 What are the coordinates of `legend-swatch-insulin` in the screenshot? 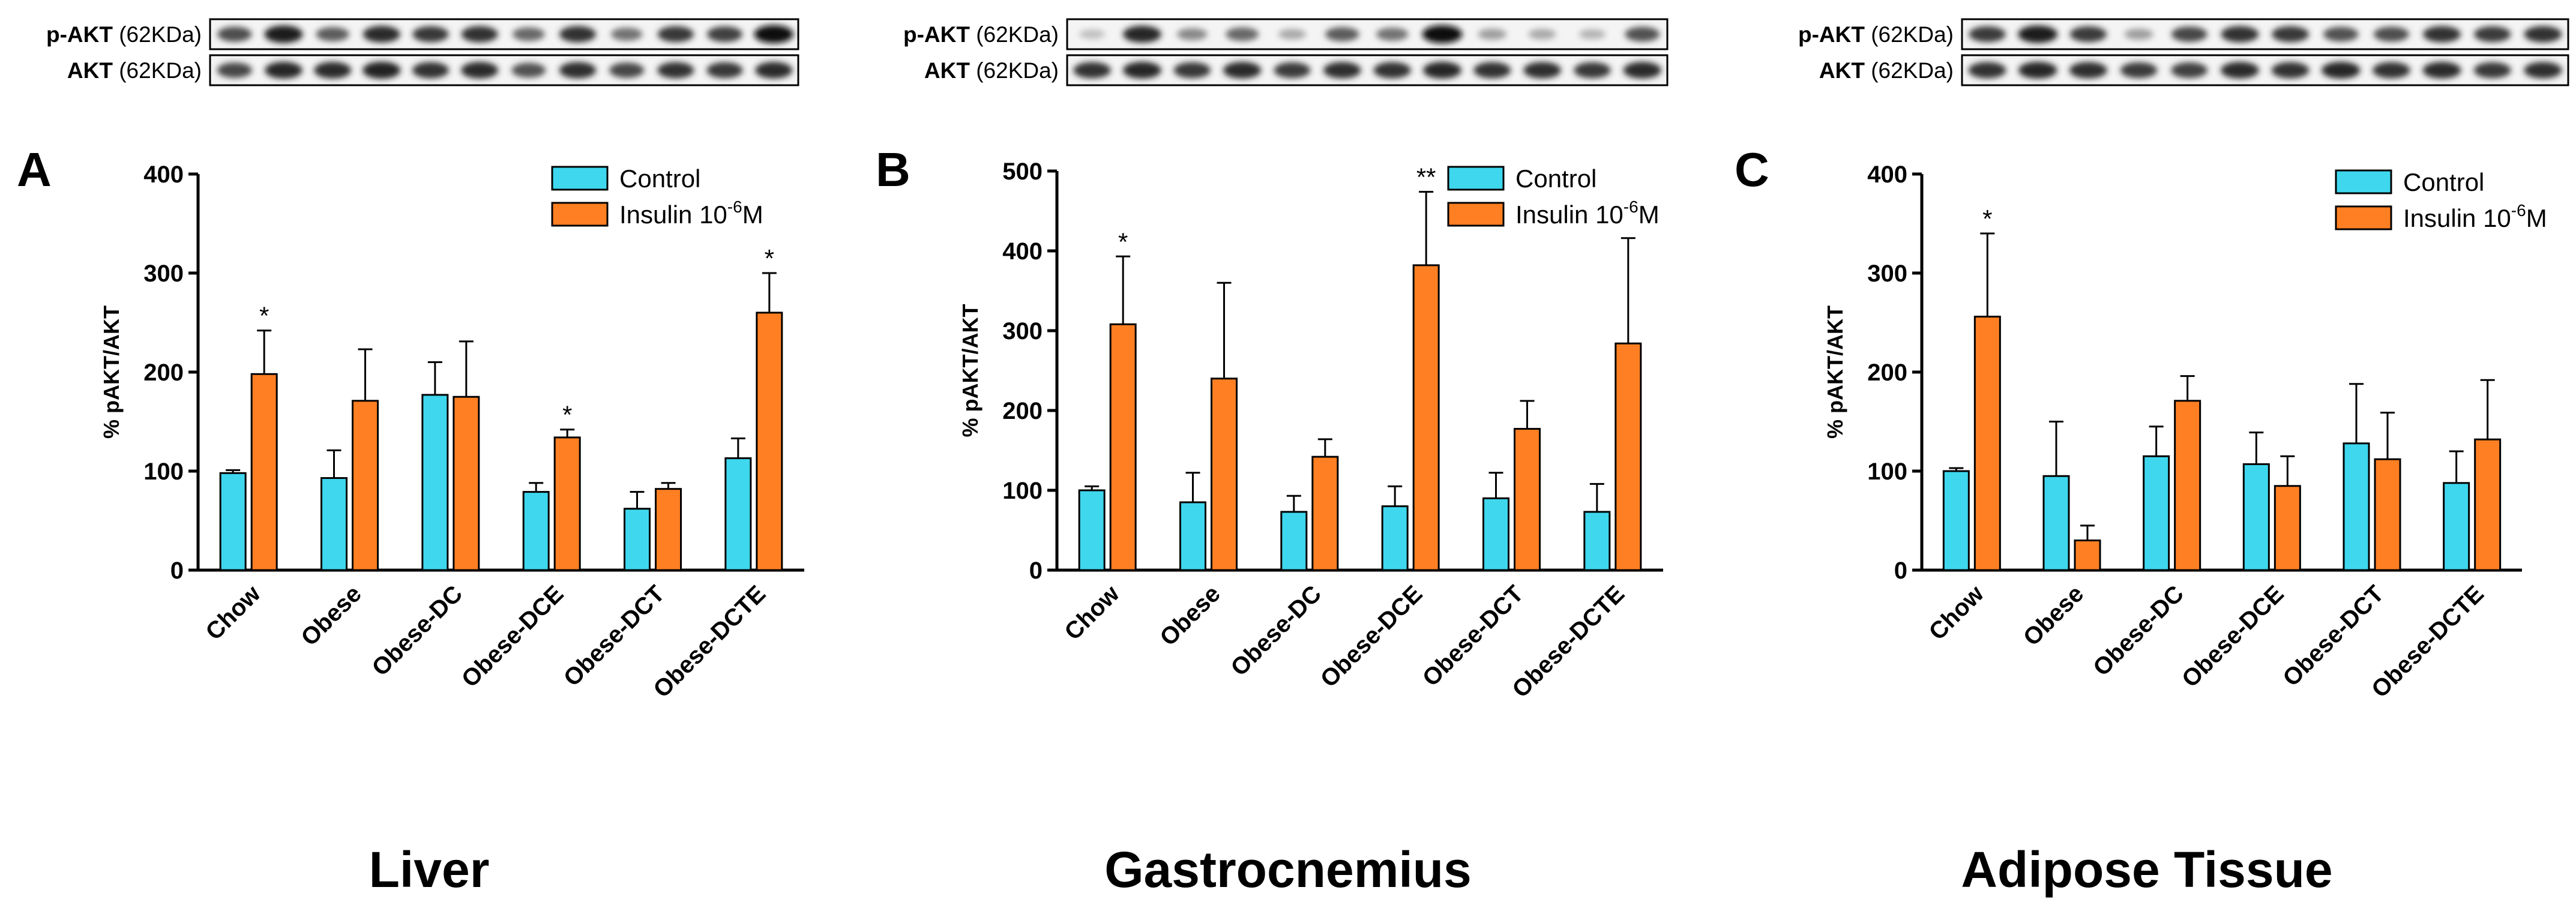 It's located at (580, 214).